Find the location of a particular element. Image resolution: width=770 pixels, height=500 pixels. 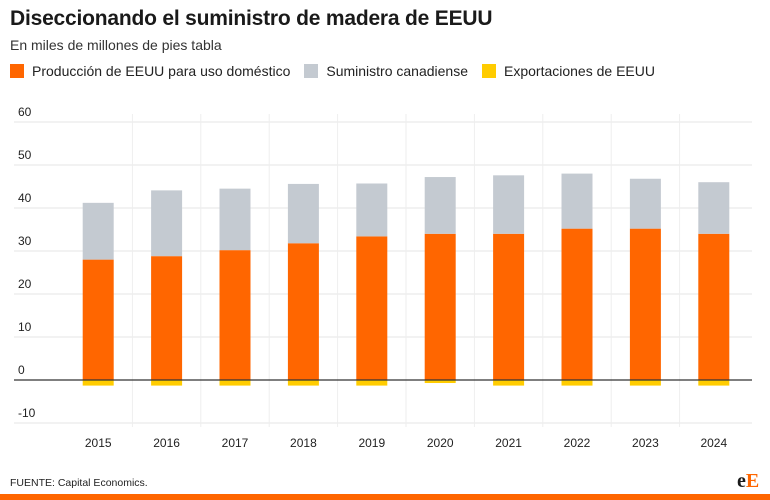

footer-accent-bar is located at coordinates (385, 497).